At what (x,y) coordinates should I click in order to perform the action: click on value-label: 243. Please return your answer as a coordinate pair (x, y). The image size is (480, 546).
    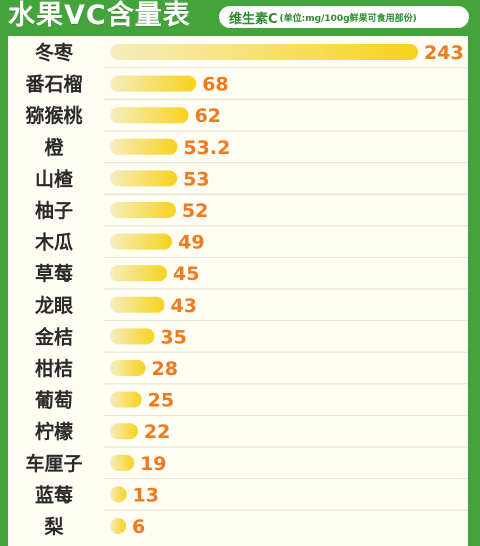
    Looking at the image, I should click on (444, 53).